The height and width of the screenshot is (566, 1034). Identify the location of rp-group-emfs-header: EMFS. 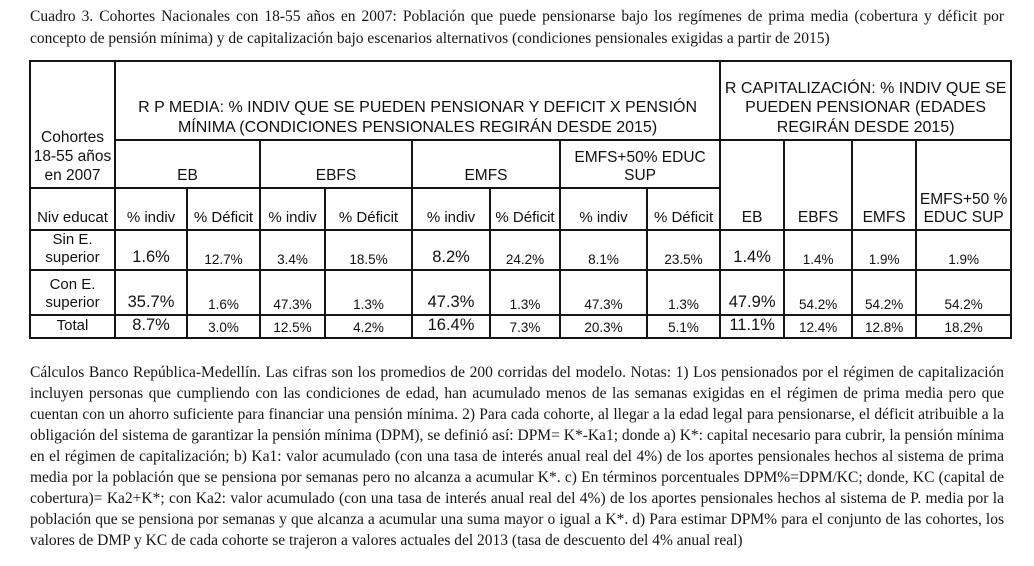
(486, 164).